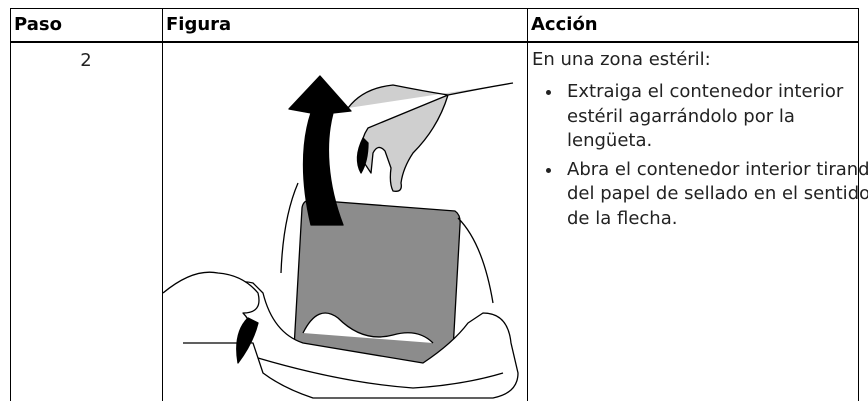 Image resolution: width=868 pixels, height=401 pixels. Describe the element at coordinates (86, 60) in the screenshot. I see `step-number: 2` at that location.